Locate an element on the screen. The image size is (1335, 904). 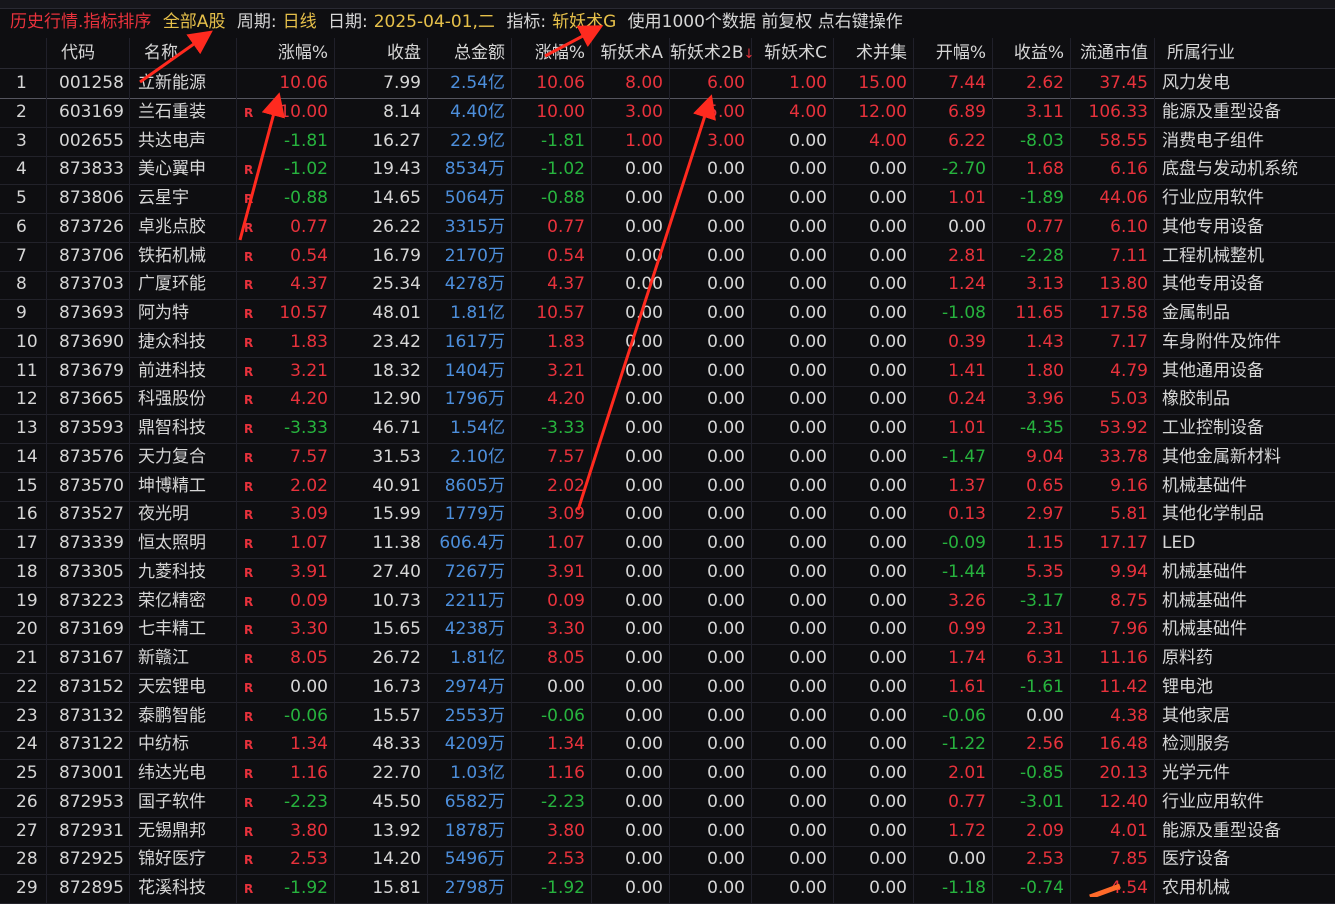
header-col-close: 收盘 is located at coordinates (381, 53).